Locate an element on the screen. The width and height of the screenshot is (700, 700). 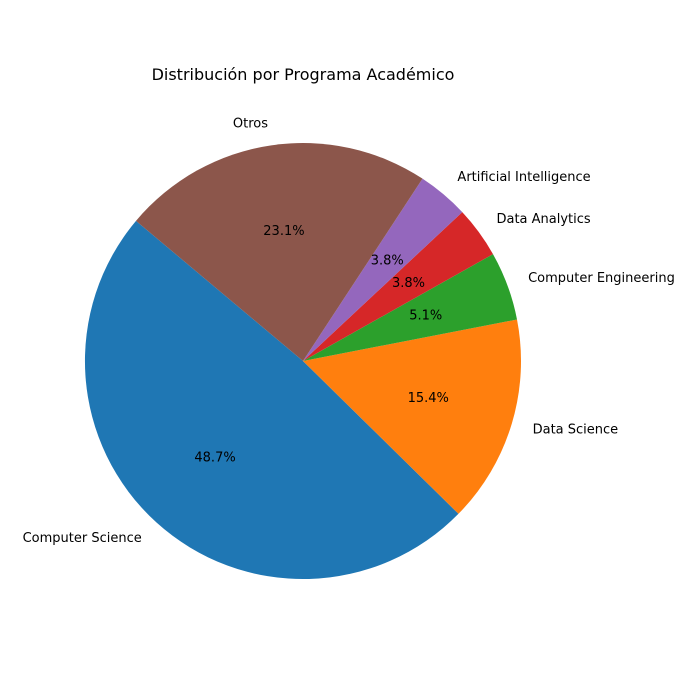
pie-category-label: Data Analytics is located at coordinates (543, 219).